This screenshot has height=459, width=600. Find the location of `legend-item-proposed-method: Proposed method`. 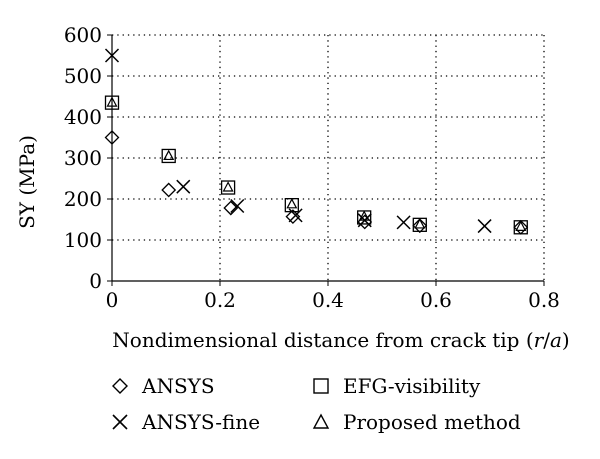

legend-item-proposed-method: Proposed method is located at coordinates (416, 422).